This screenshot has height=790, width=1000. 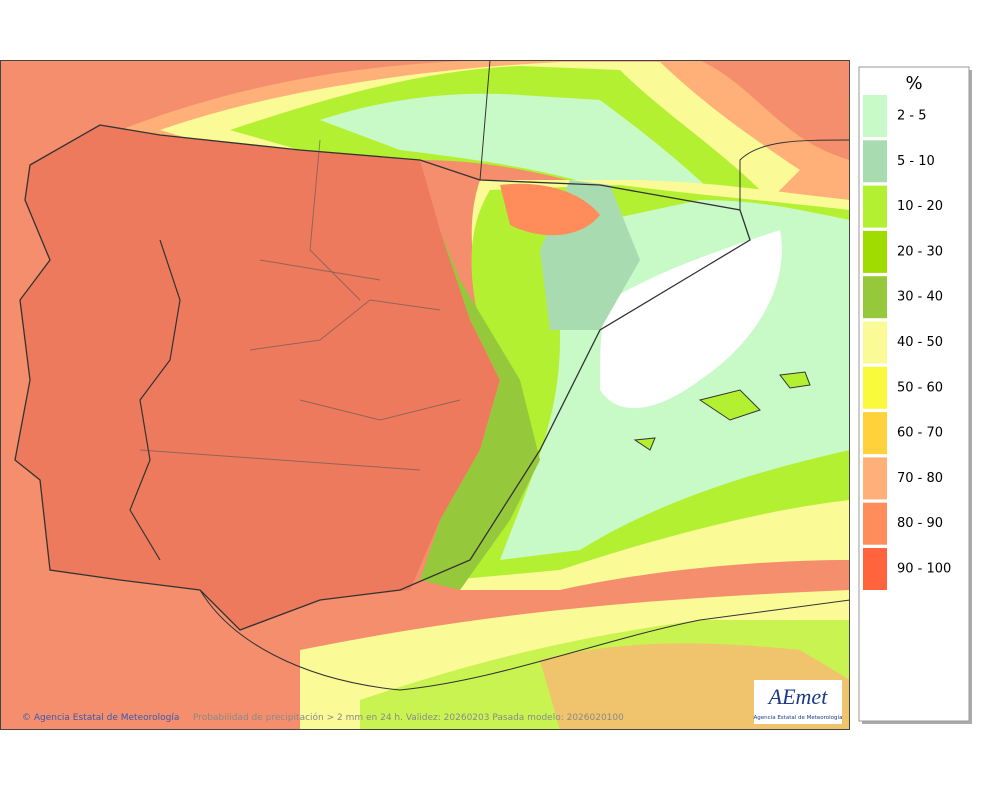 I want to click on logo-box, so click(x=798, y=702).